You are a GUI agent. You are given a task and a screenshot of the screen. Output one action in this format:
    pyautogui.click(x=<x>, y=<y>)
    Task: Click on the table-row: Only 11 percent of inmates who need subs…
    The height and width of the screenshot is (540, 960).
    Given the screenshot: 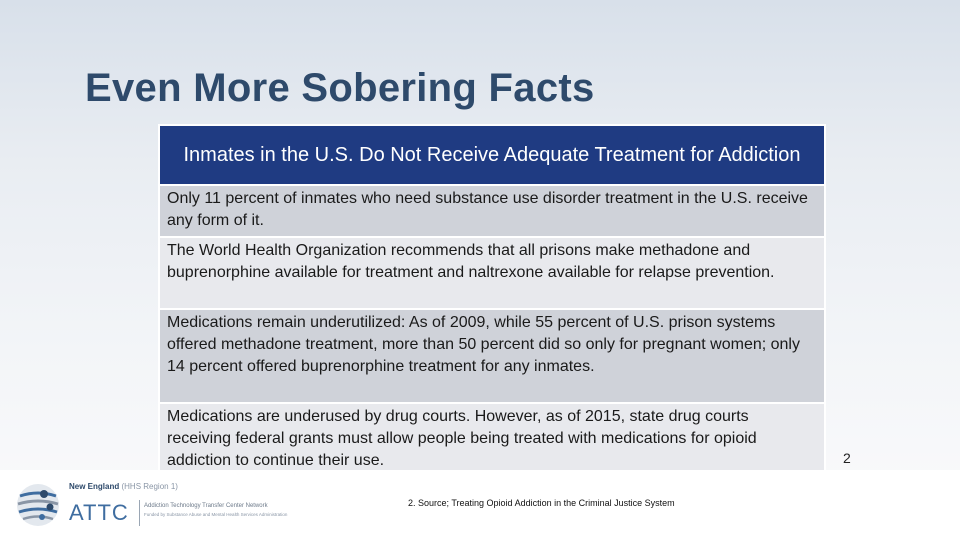 What is the action you would take?
    pyautogui.click(x=492, y=211)
    